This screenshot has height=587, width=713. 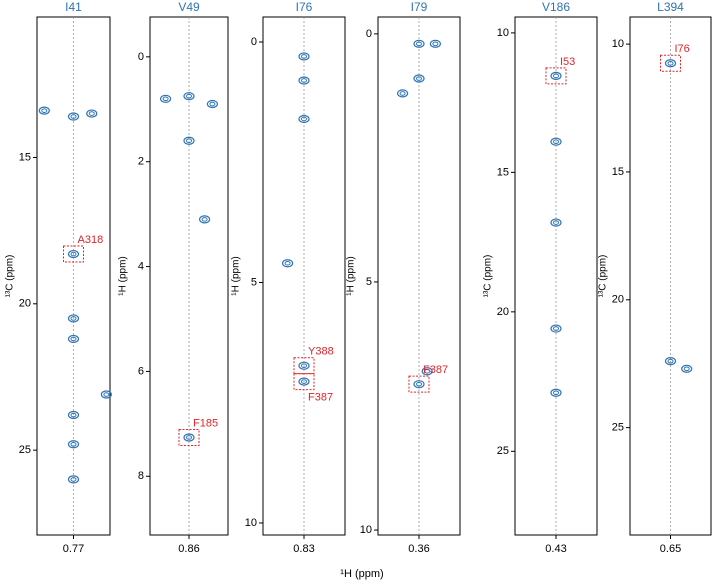 I want to click on annotation-label: Y388, so click(x=321, y=352).